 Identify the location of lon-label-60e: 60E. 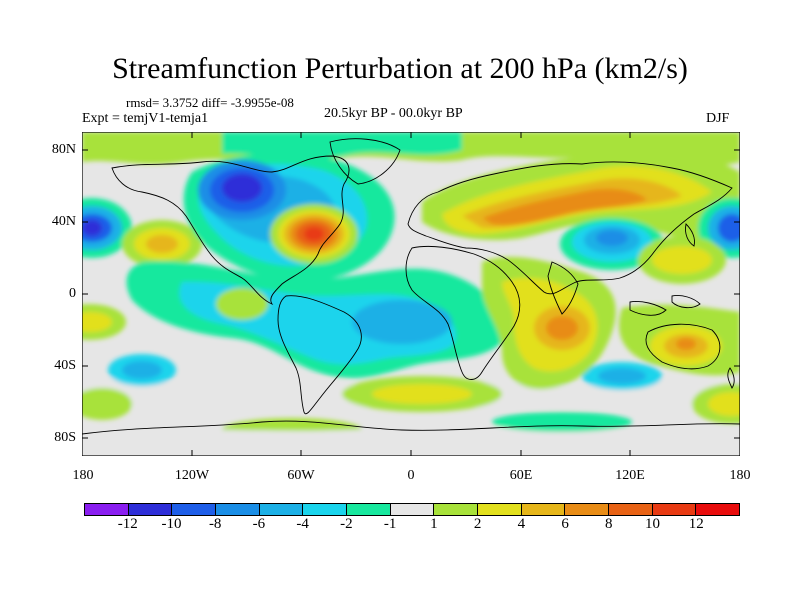
(521, 475).